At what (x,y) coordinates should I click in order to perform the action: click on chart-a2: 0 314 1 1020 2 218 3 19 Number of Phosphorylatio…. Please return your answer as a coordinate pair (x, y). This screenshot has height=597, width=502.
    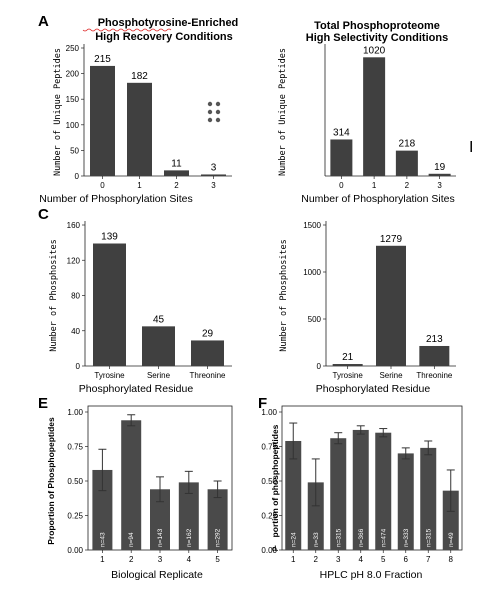
    Looking at the image, I should click on (367, 124).